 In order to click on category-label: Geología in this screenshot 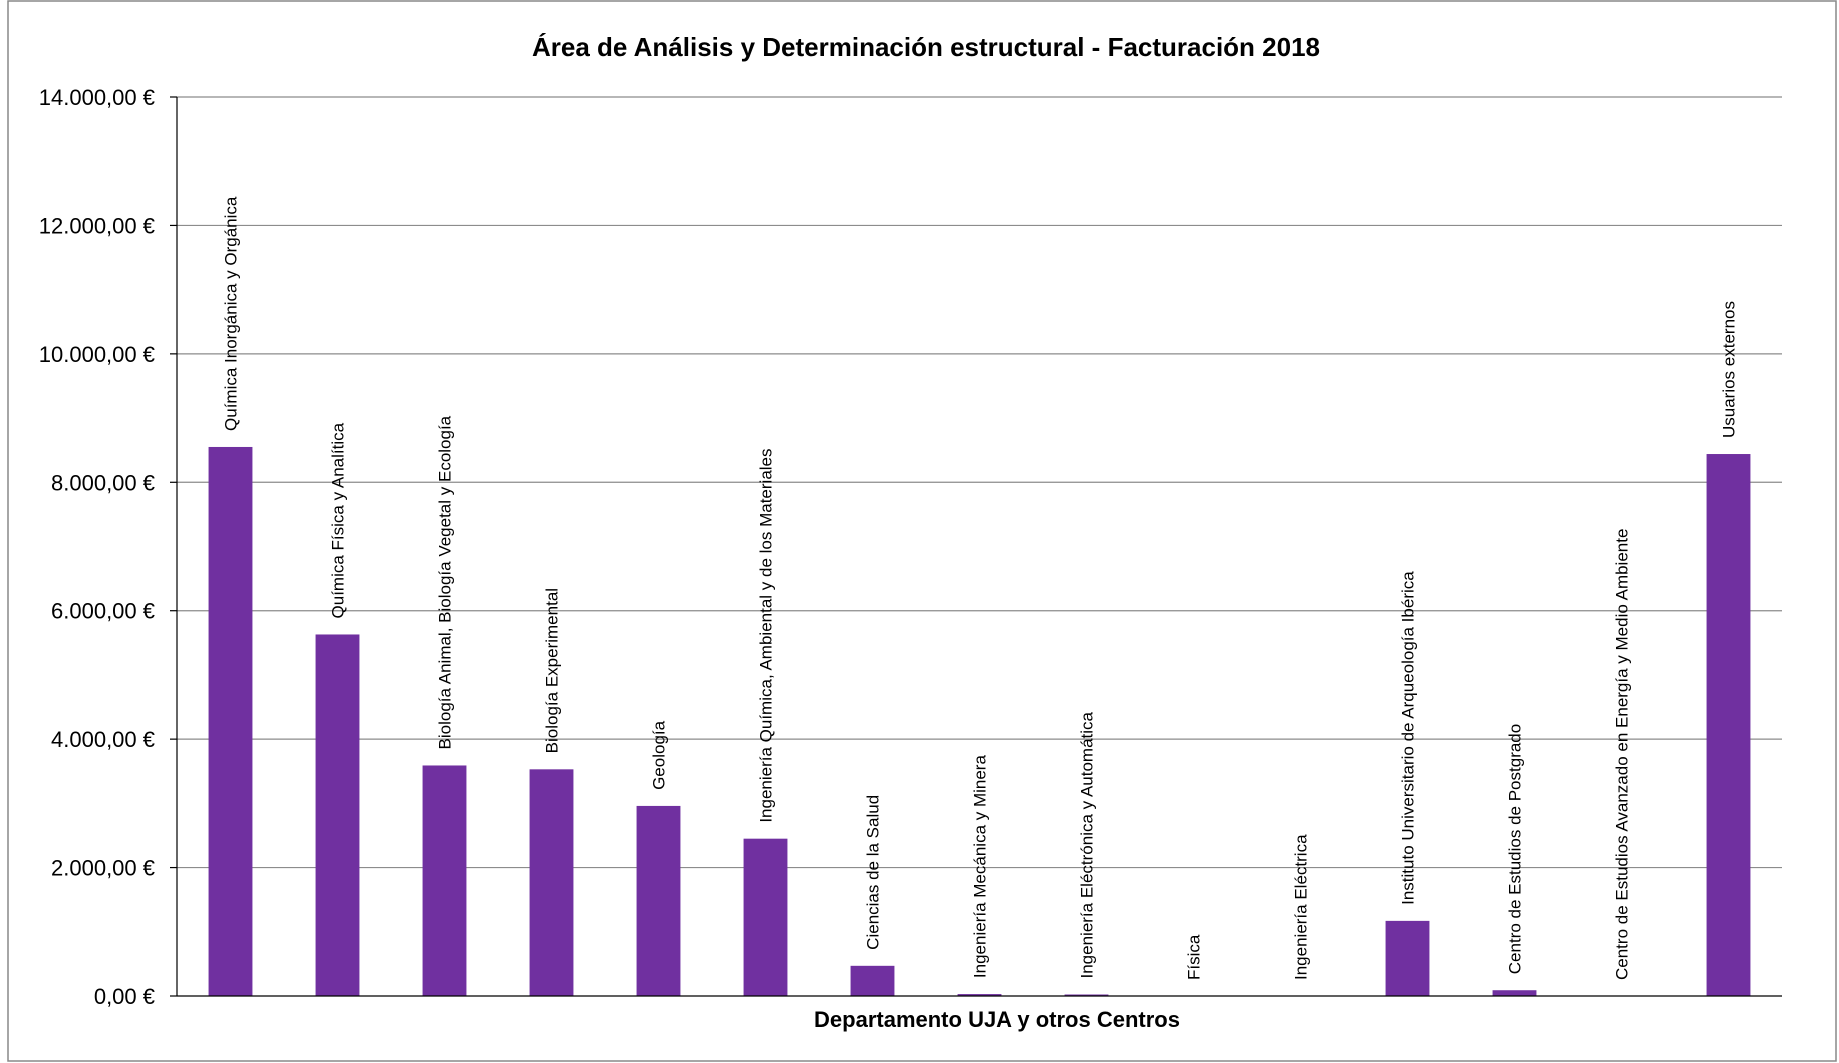, I will do `click(659, 755)`.